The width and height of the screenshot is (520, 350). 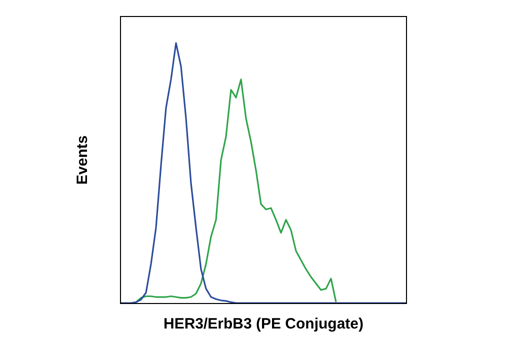 I want to click on y-axis-title: Events, so click(x=83, y=160).